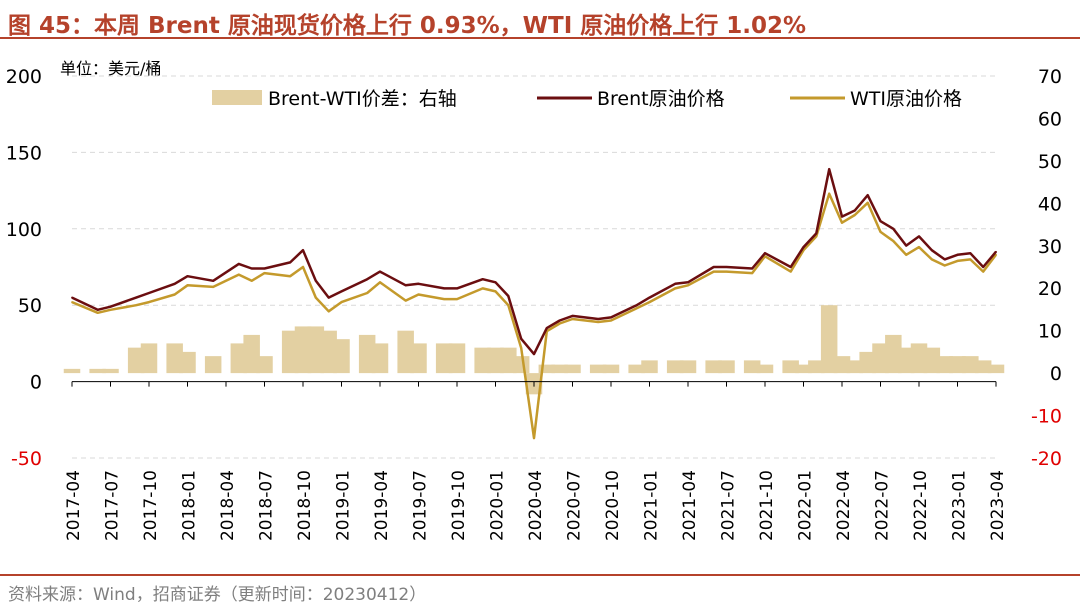 The height and width of the screenshot is (611, 1080). I want to click on x-tick-label-23: 2023-01, so click(960, 505).